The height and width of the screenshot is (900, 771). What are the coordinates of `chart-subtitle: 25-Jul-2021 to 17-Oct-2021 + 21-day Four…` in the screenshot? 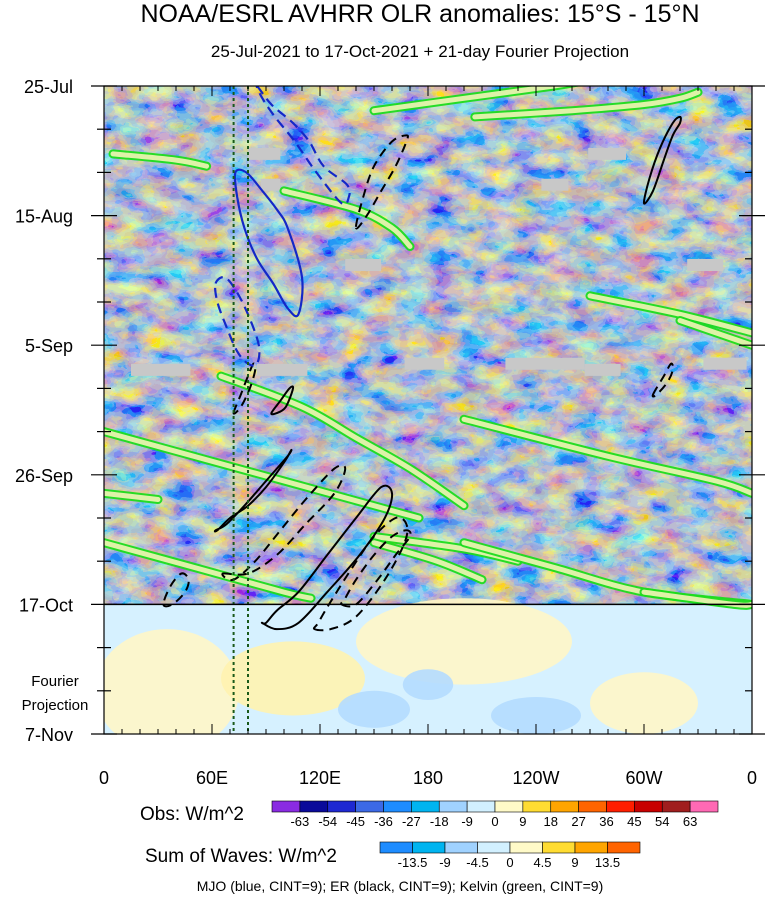 It's located at (420, 51).